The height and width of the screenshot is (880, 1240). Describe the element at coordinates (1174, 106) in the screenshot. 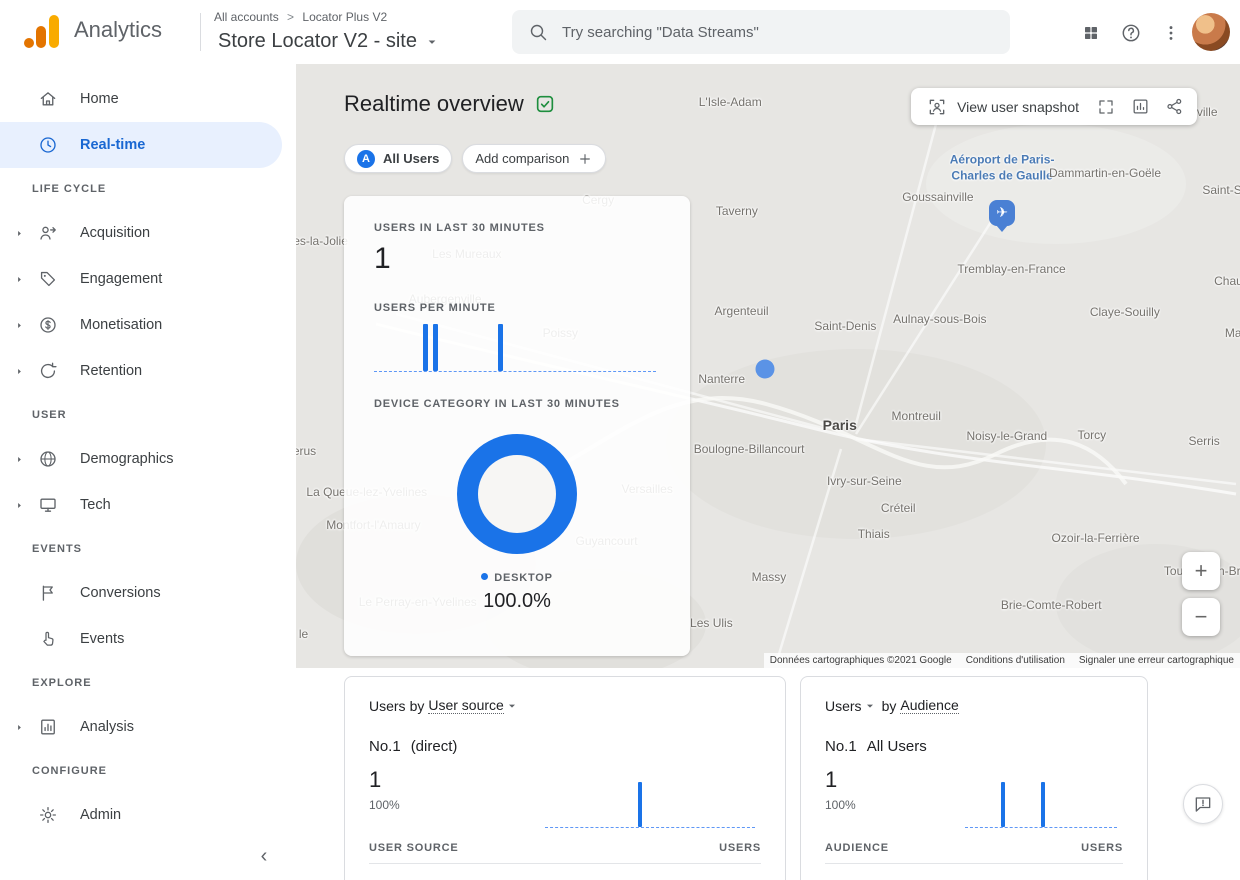

I see `share-button` at that location.